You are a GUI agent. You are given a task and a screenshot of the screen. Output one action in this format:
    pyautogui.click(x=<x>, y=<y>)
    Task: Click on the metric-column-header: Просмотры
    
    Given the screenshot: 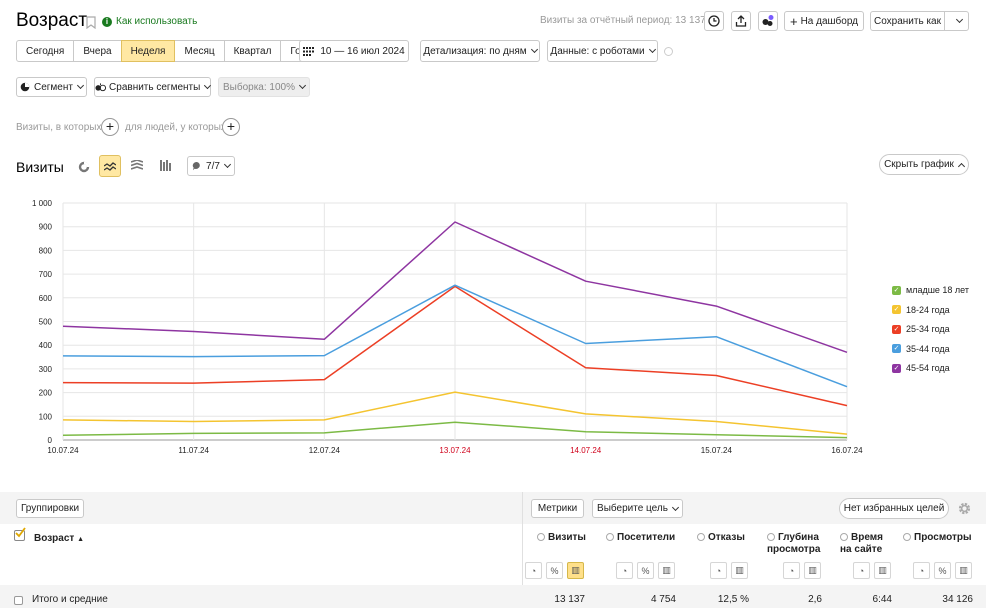 What is the action you would take?
    pyautogui.click(x=937, y=538)
    